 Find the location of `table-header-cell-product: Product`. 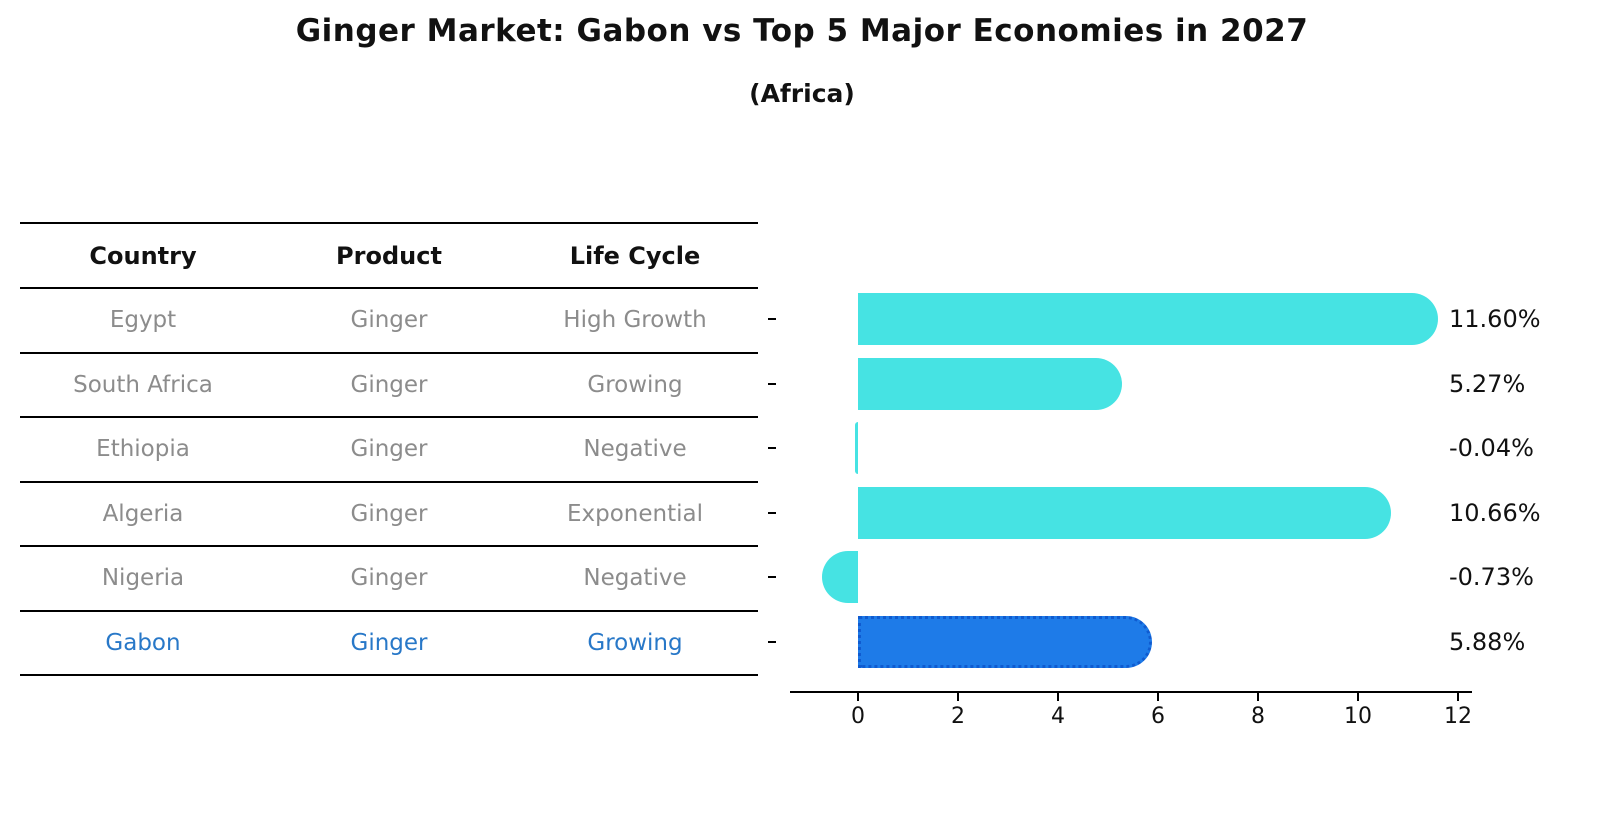

table-header-cell-product: Product is located at coordinates (389, 255).